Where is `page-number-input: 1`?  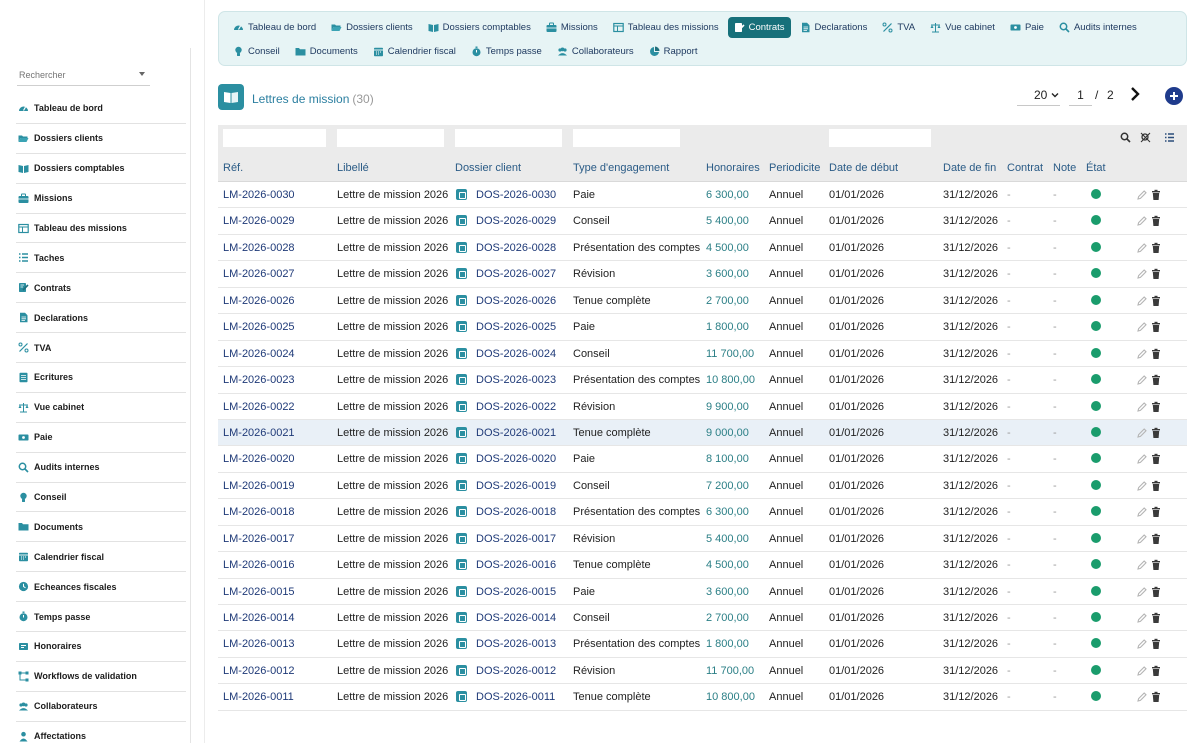
page-number-input: 1 is located at coordinates (1080, 97).